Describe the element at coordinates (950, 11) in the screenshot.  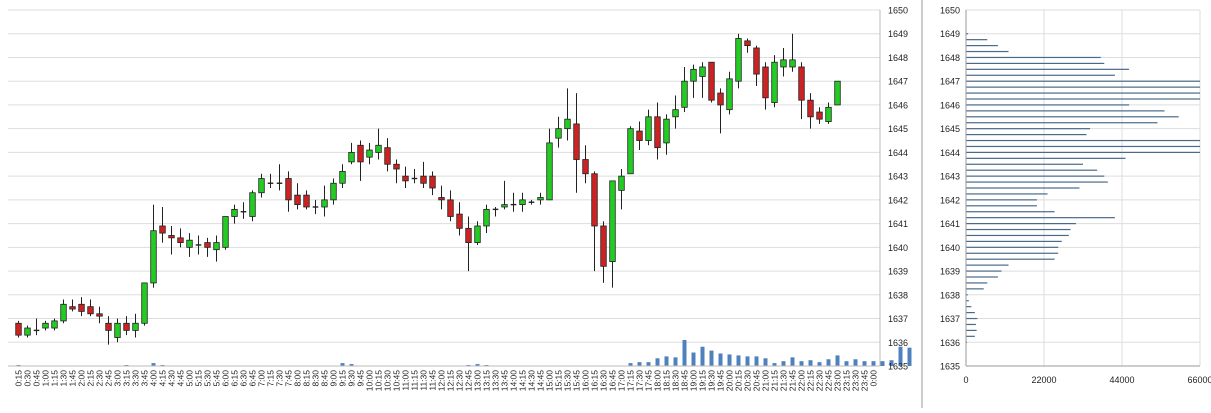
I see `profile-price-tick-label: 1650` at that location.